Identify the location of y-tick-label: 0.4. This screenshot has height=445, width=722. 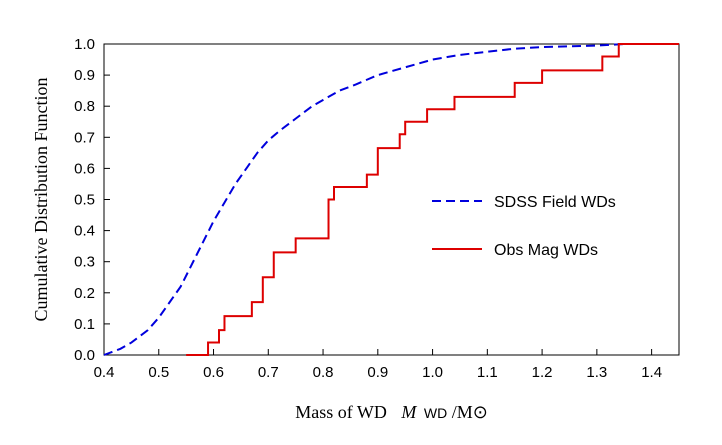
(84, 231).